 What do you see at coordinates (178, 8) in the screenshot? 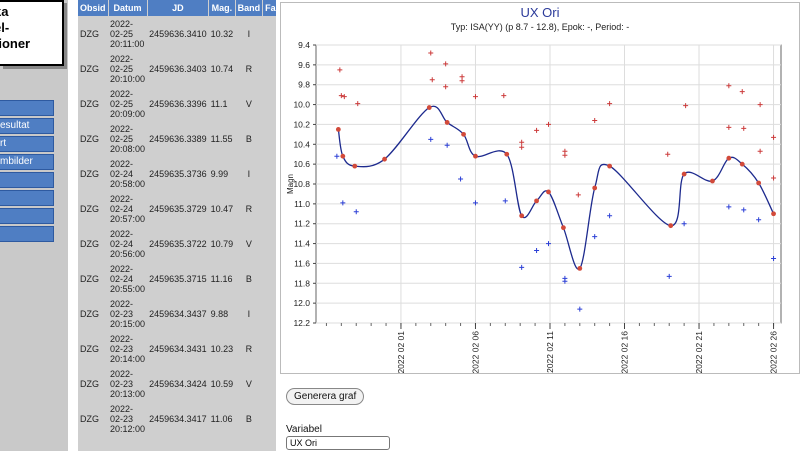
I see `col-header-jd: JD` at bounding box center [178, 8].